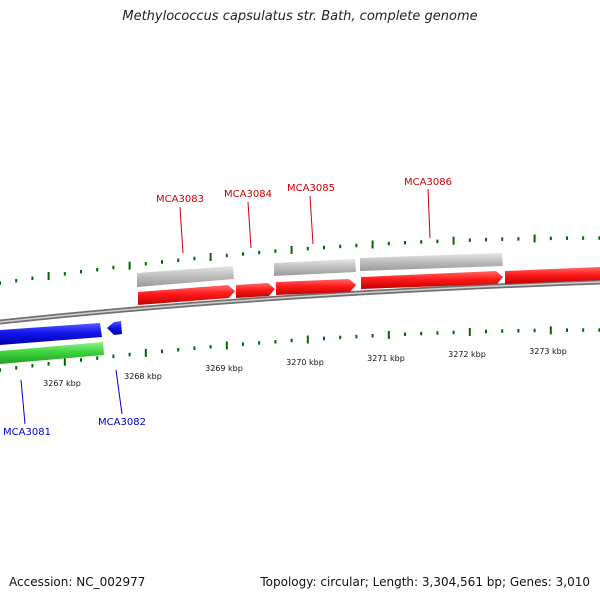  Describe the element at coordinates (114, 328) in the screenshot. I see `cds-arrow-mca3082` at that location.